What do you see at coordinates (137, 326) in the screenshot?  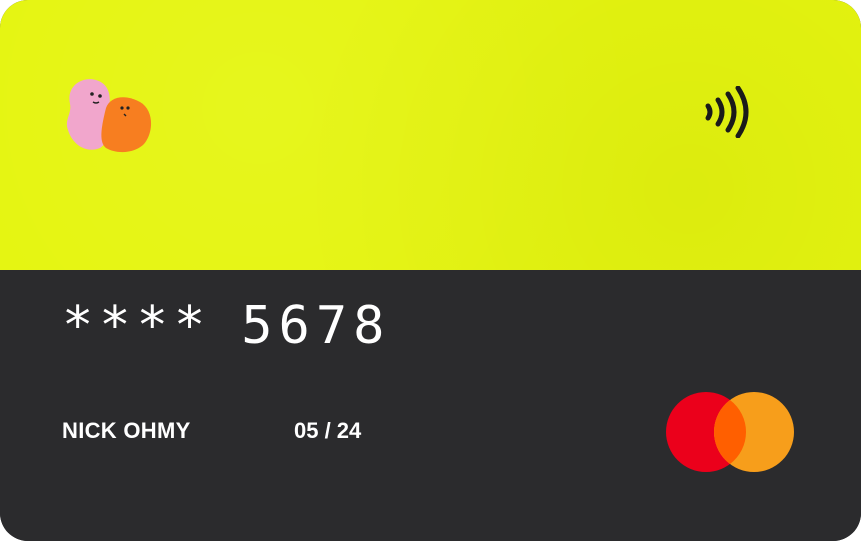 I see `card-number-mask: ****` at bounding box center [137, 326].